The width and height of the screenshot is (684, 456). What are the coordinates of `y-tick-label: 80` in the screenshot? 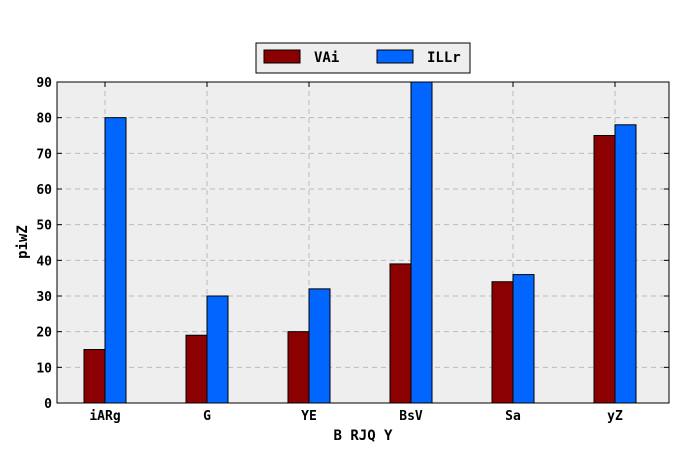 It's located at (44, 119).